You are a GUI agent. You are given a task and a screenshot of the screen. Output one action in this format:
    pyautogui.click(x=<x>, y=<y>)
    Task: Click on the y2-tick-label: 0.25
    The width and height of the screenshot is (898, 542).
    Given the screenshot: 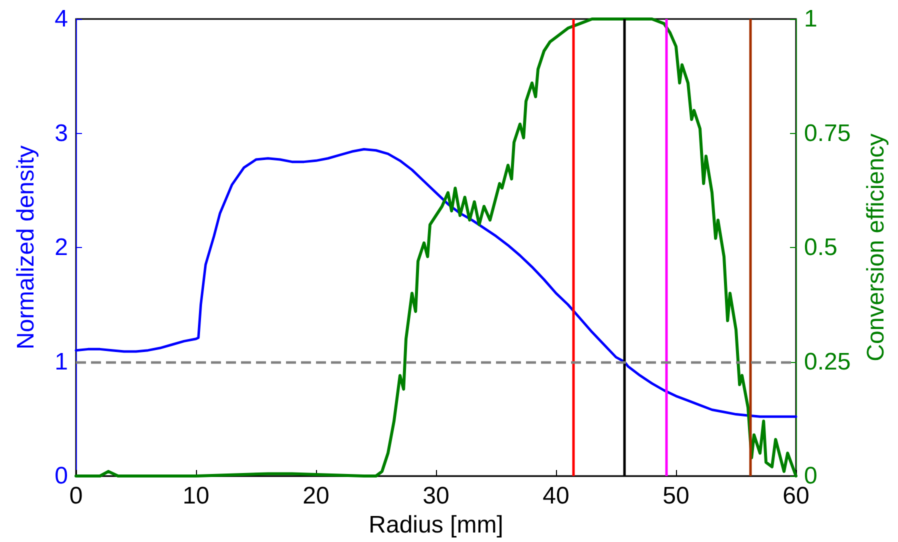 What is the action you would take?
    pyautogui.click(x=827, y=362)
    